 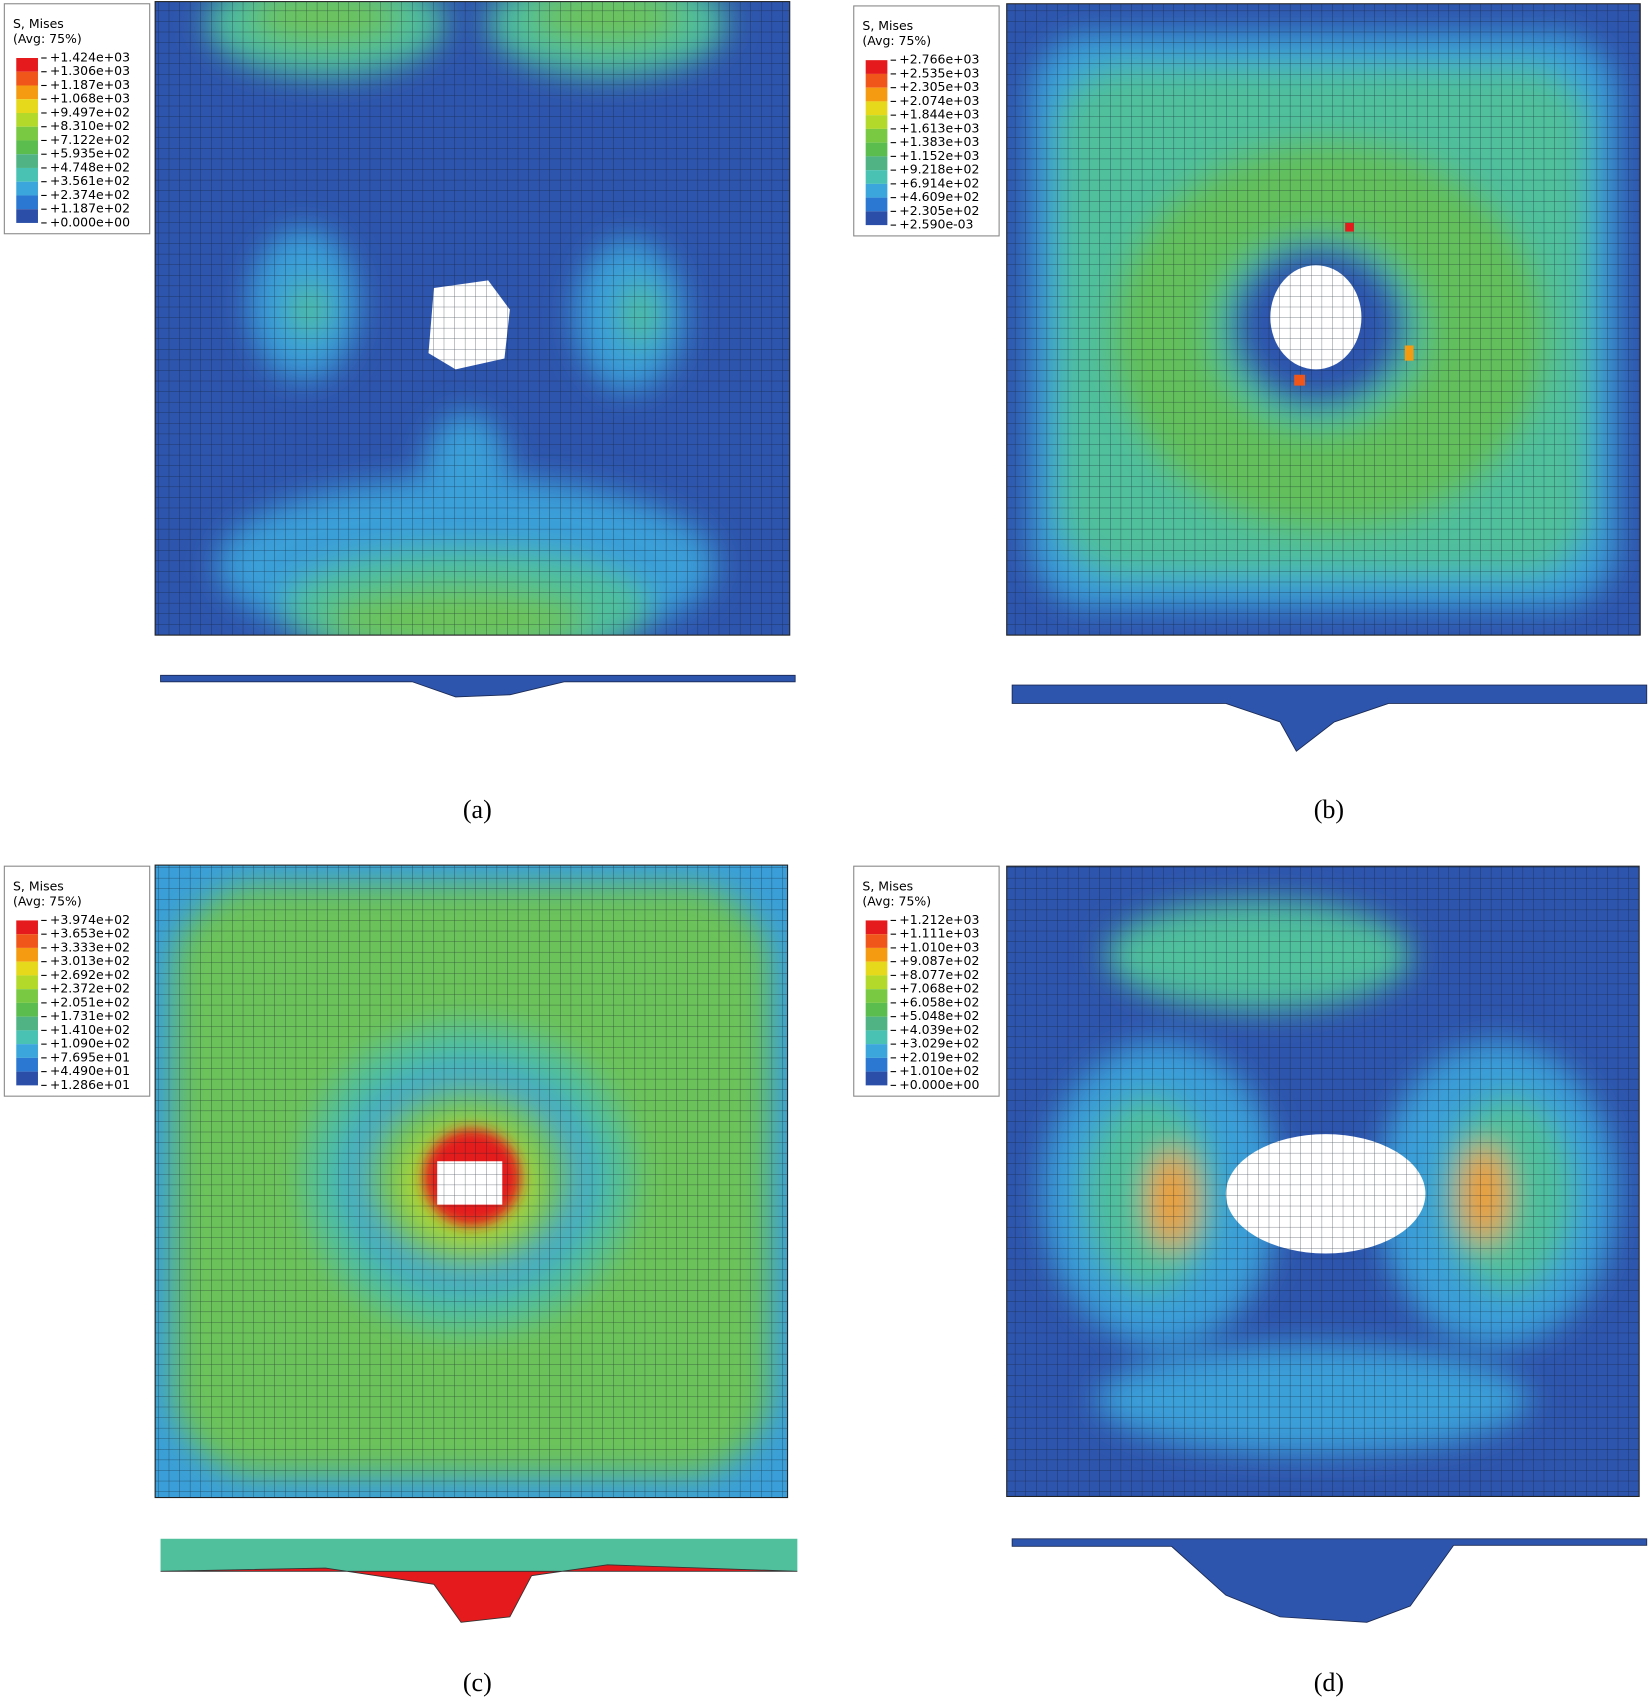 What do you see at coordinates (90, 98) in the screenshot?
I see `legend-level: +1.068e+03` at bounding box center [90, 98].